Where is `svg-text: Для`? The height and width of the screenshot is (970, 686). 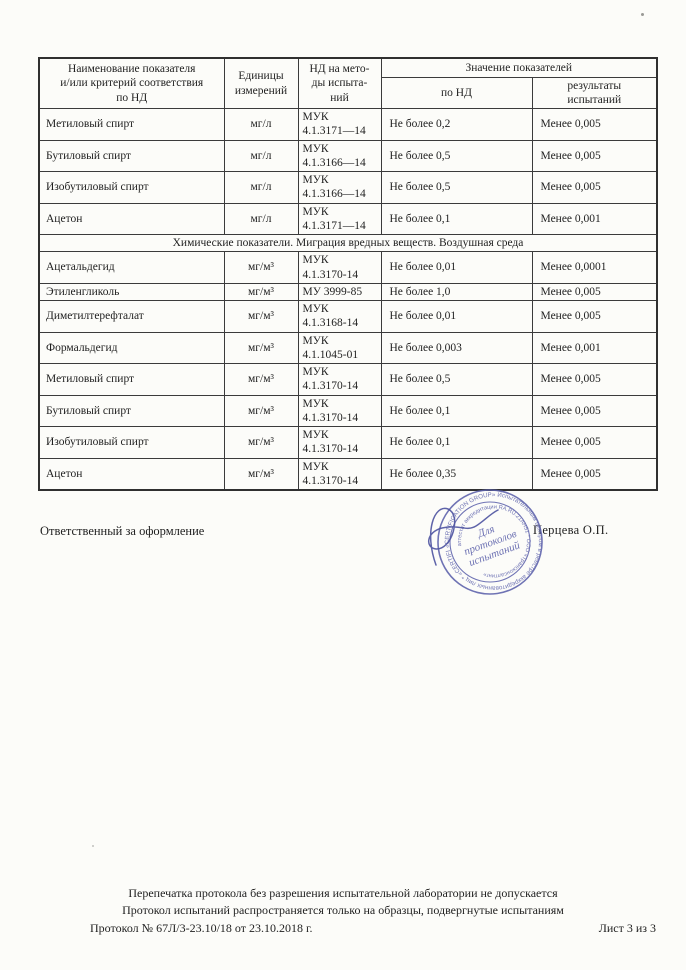 svg-text: Для is located at coordinates (485, 531).